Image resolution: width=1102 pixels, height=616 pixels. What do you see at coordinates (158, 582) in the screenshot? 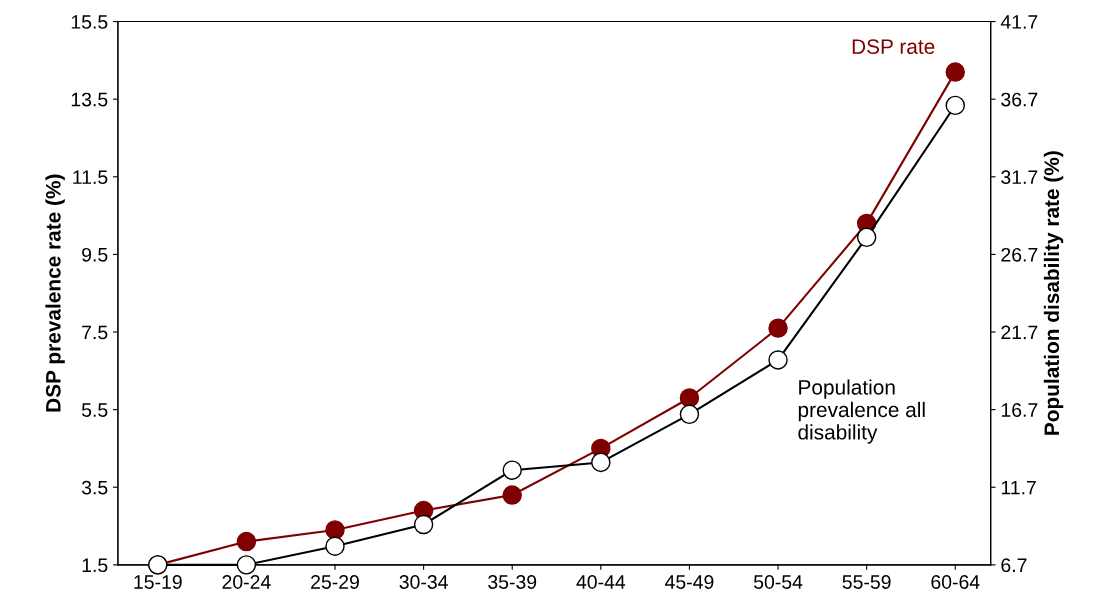
I see `x-tick-label: 15-19` at bounding box center [158, 582].